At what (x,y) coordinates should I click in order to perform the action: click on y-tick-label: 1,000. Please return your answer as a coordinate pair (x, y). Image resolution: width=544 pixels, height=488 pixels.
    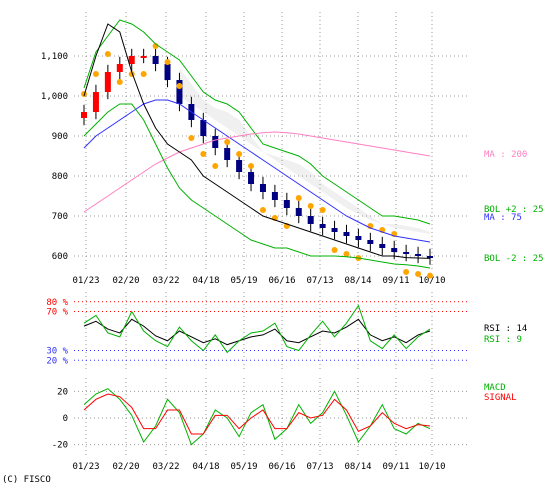
    Looking at the image, I should click on (54, 97).